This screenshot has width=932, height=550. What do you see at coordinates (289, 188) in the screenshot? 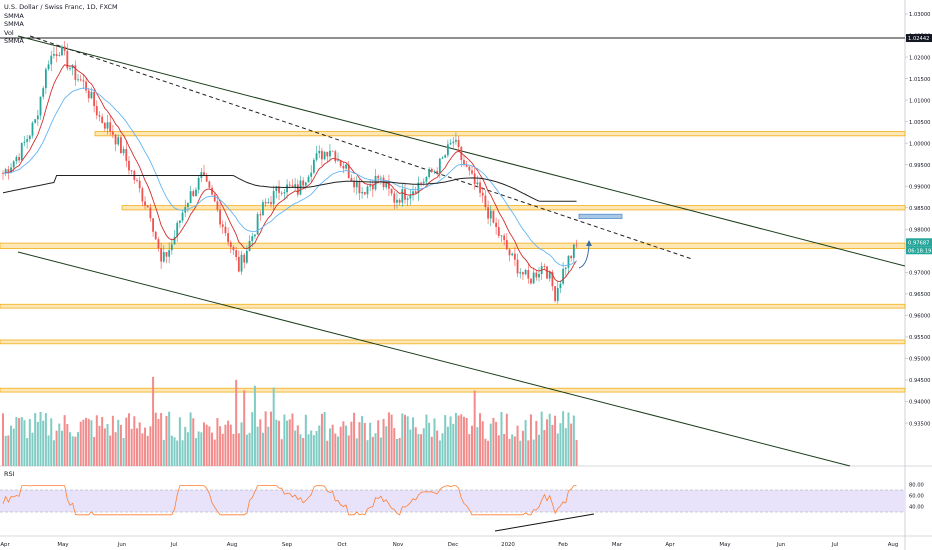
I see `smma-slow-line` at bounding box center [289, 188].